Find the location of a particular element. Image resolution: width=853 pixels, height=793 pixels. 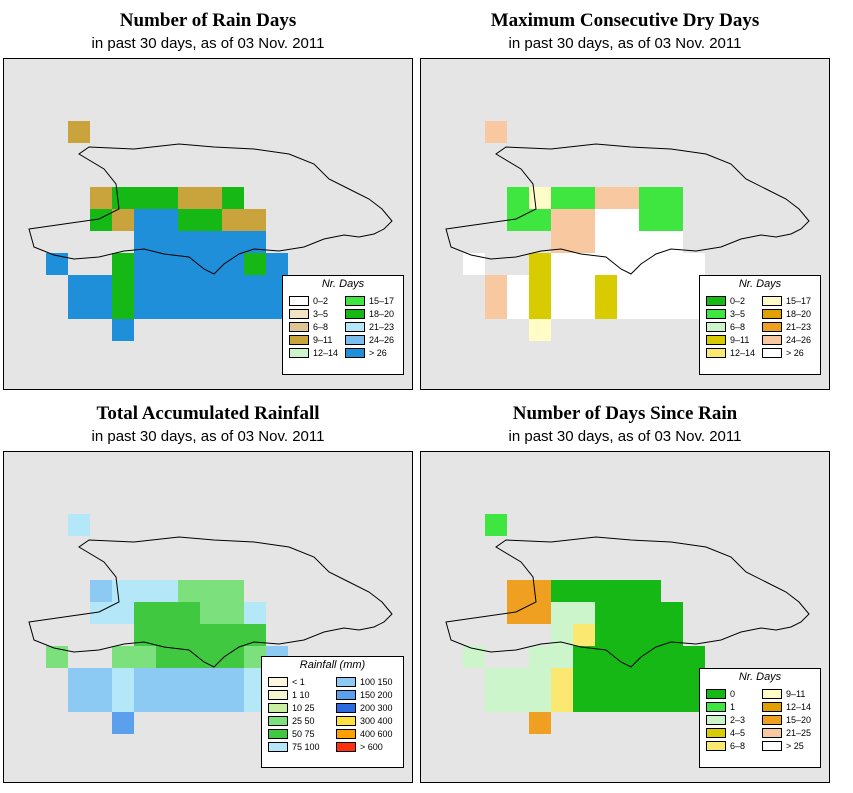

legend-item: 24–26 is located at coordinates (369, 340).